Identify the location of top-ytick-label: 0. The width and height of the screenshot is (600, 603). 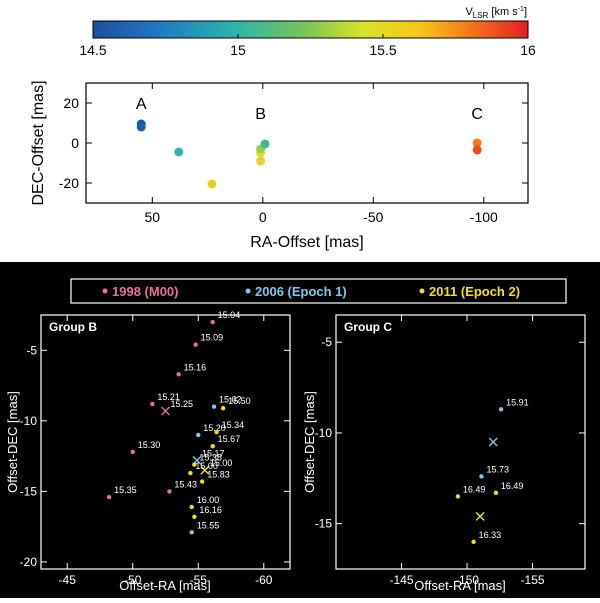
(75, 143).